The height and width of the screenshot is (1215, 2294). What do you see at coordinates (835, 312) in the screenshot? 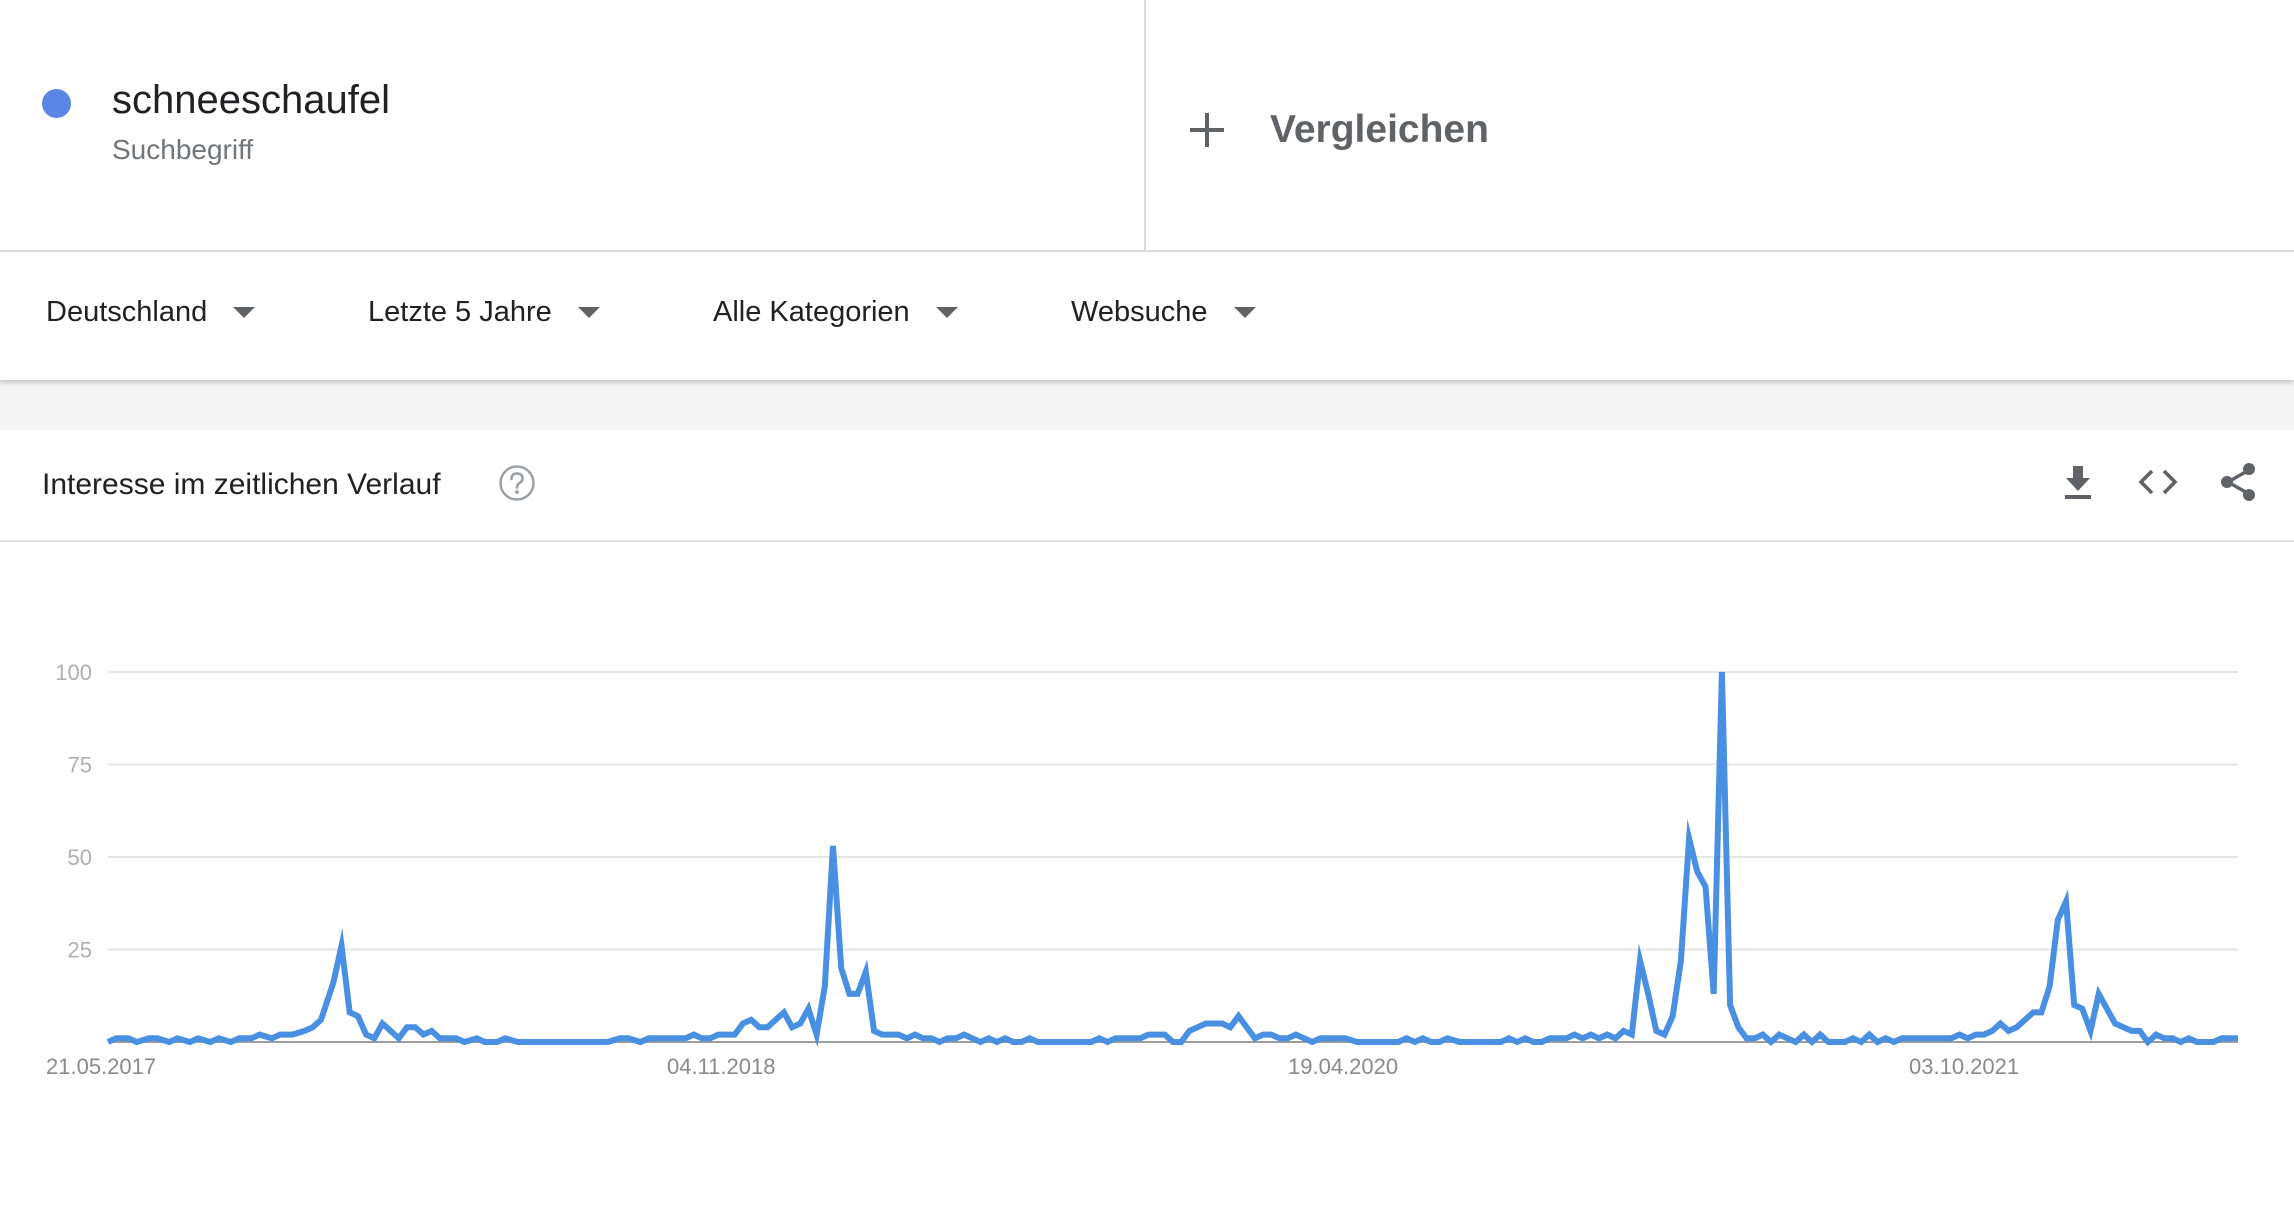
I see `filter-category-dropdown: Alle Kategorien` at bounding box center [835, 312].